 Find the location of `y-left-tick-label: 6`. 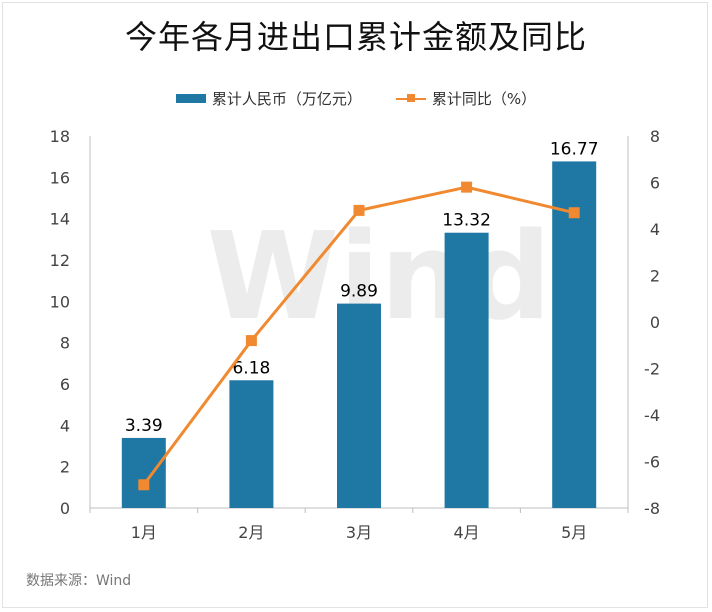

y-left-tick-label: 6 is located at coordinates (65, 384).